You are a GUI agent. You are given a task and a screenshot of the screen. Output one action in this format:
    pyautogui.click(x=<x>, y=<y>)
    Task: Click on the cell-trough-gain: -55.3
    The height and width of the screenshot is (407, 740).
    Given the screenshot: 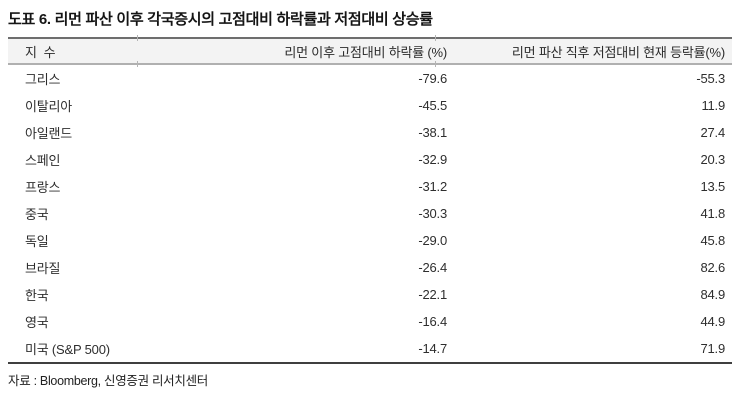 What is the action you would take?
    pyautogui.click(x=710, y=78)
    